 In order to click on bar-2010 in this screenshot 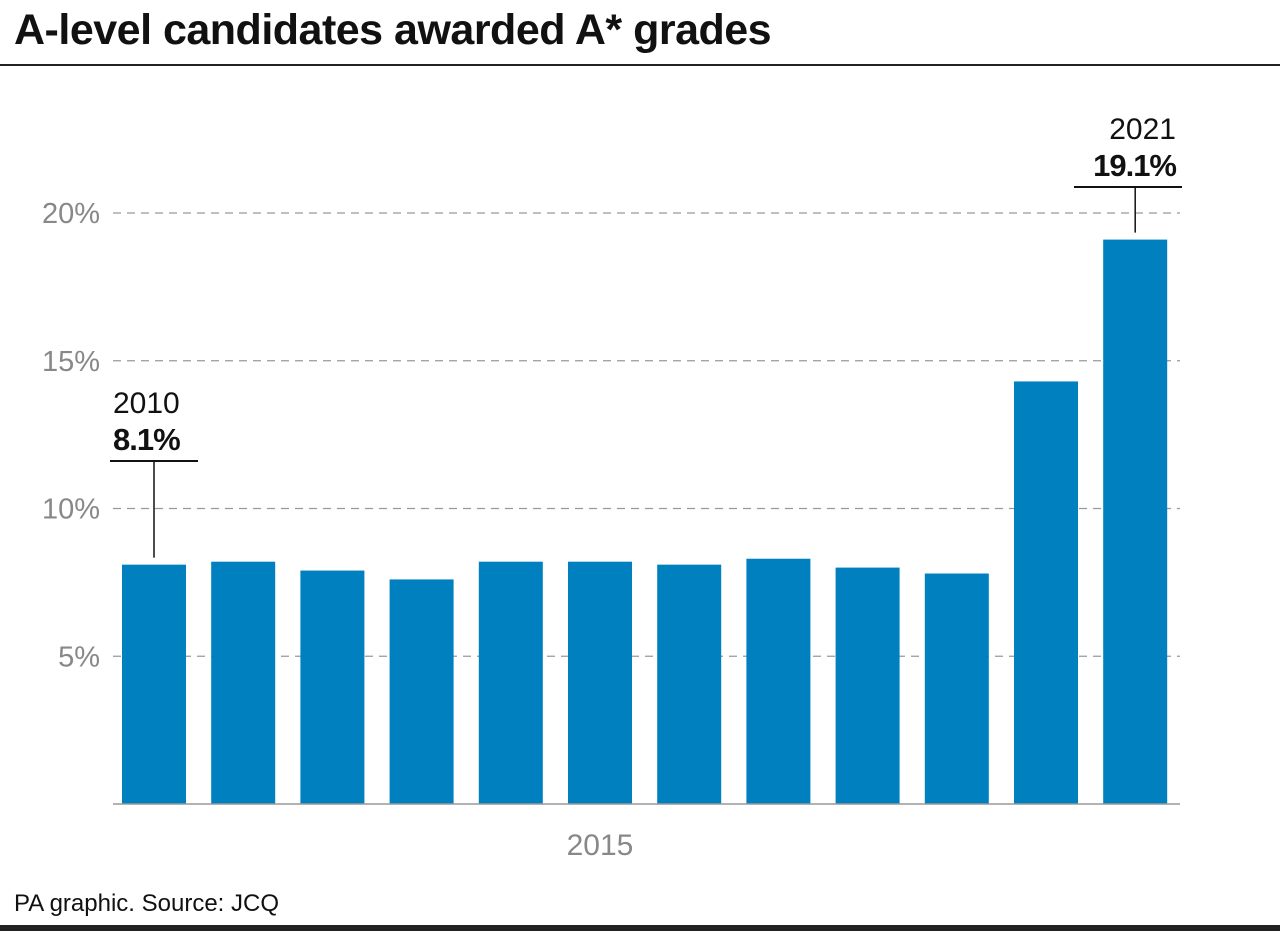, I will do `click(154, 684)`.